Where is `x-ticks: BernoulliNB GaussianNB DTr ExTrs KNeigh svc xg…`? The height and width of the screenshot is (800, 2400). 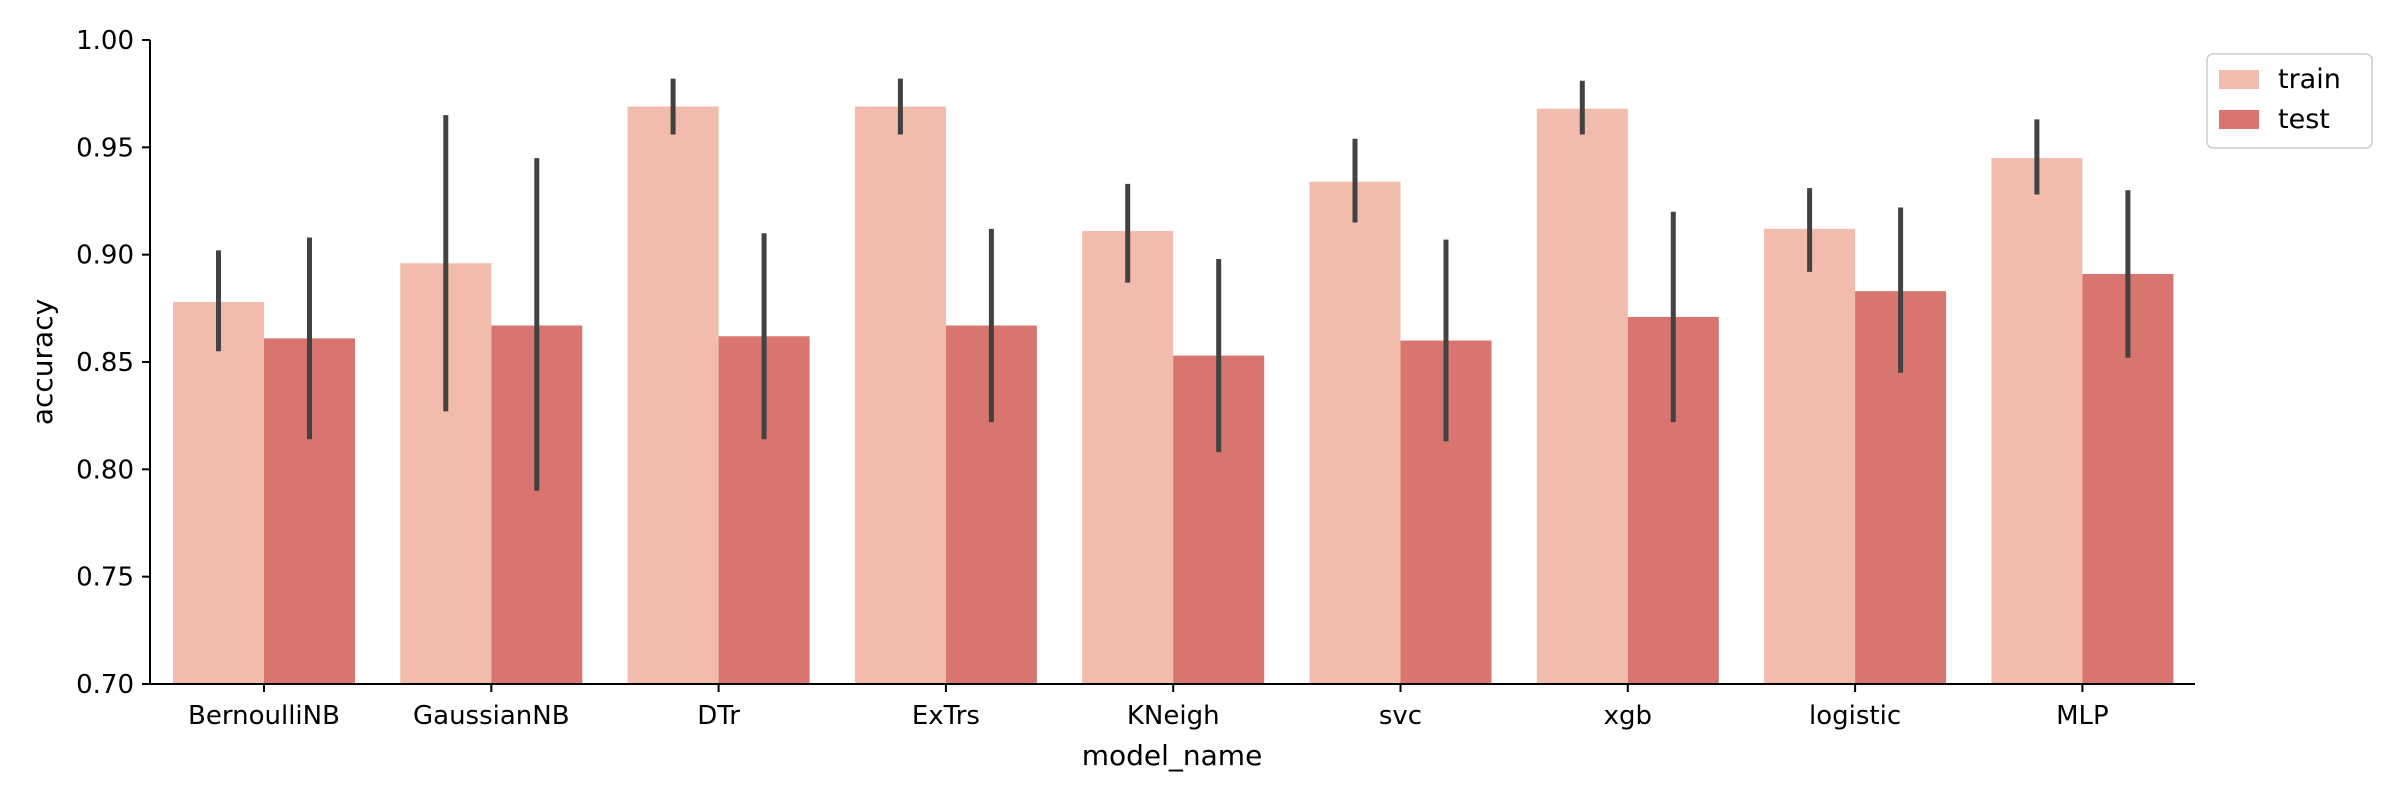 x-ticks: BernoulliNB GaussianNB DTr ExTrs KNeigh svc xg… is located at coordinates (1148, 707).